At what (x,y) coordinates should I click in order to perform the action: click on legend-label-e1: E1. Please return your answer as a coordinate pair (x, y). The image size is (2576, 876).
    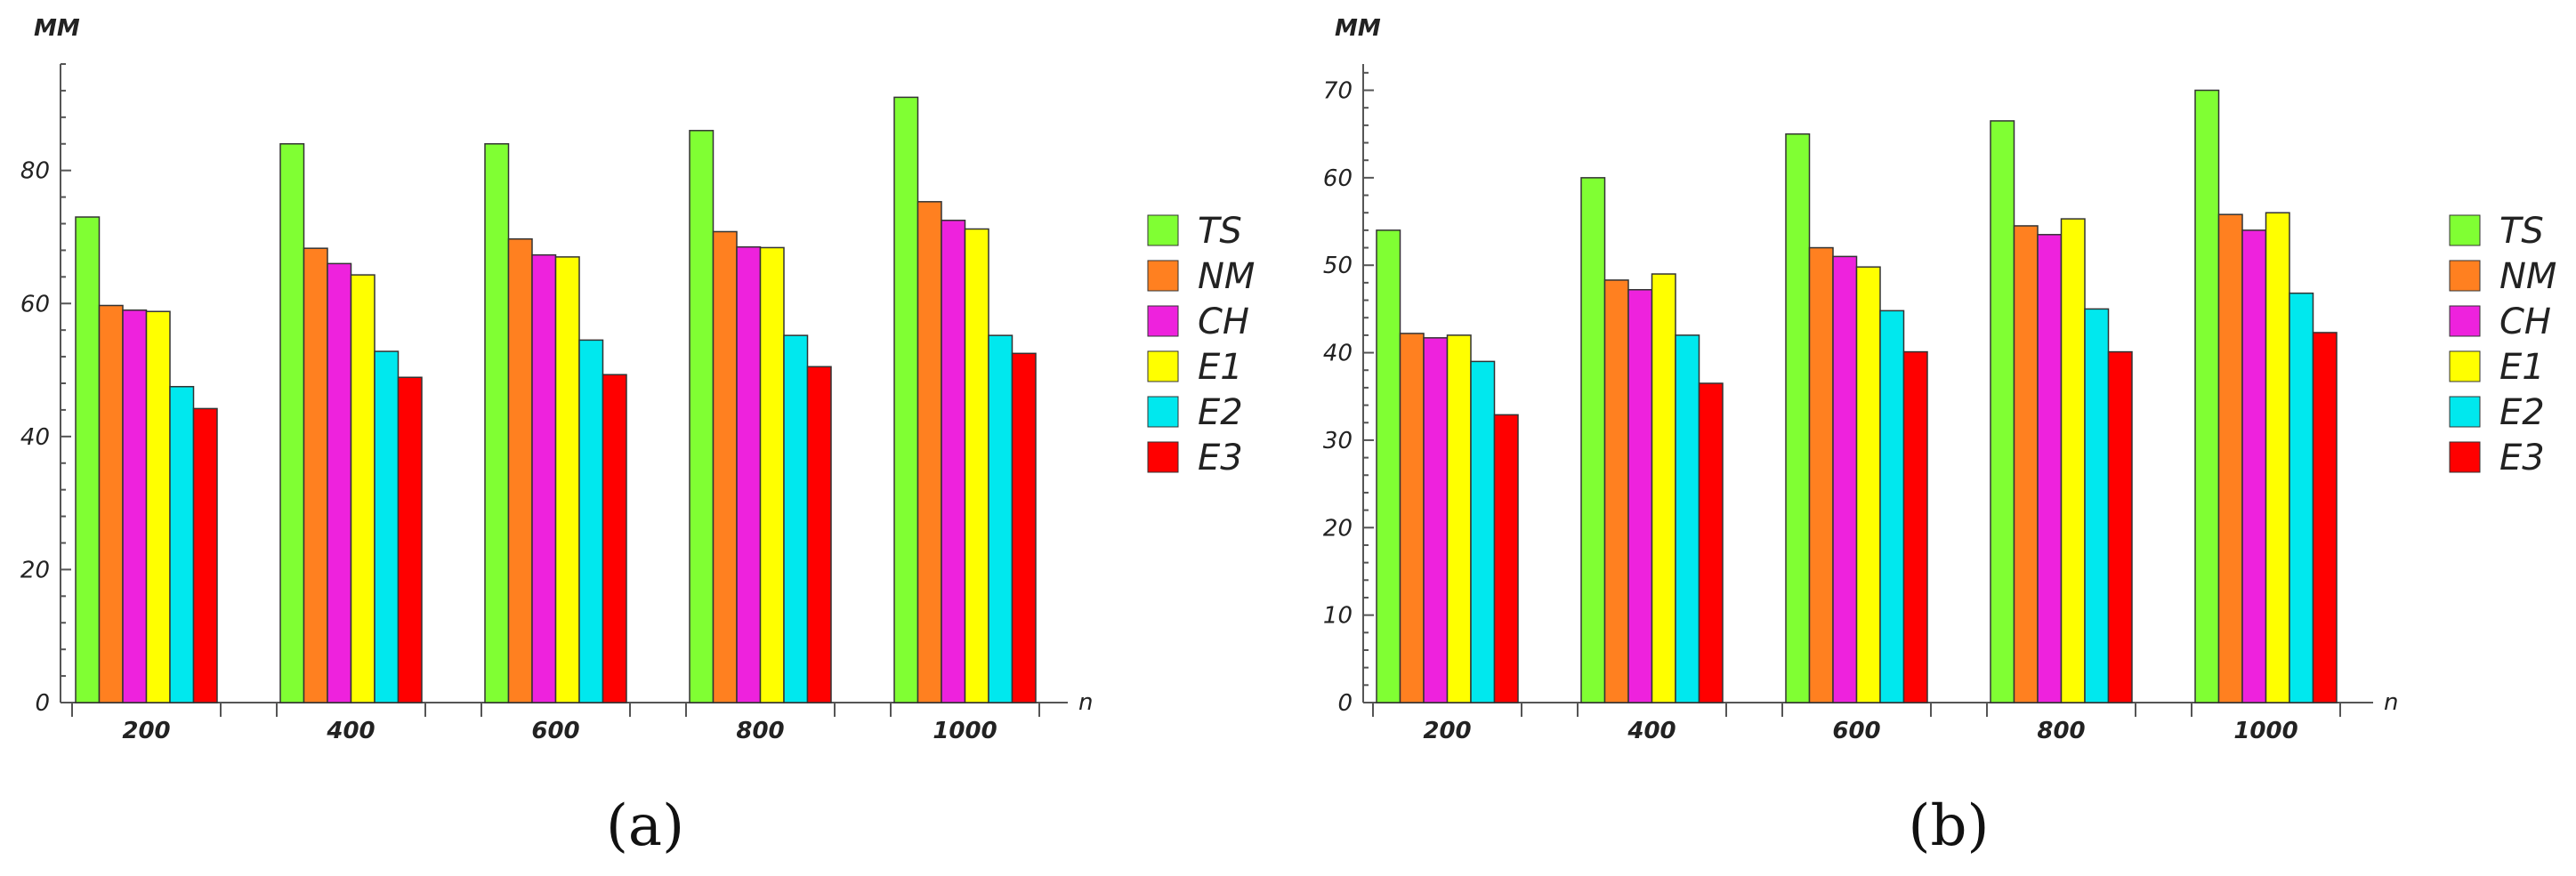
    Looking at the image, I should click on (2522, 367).